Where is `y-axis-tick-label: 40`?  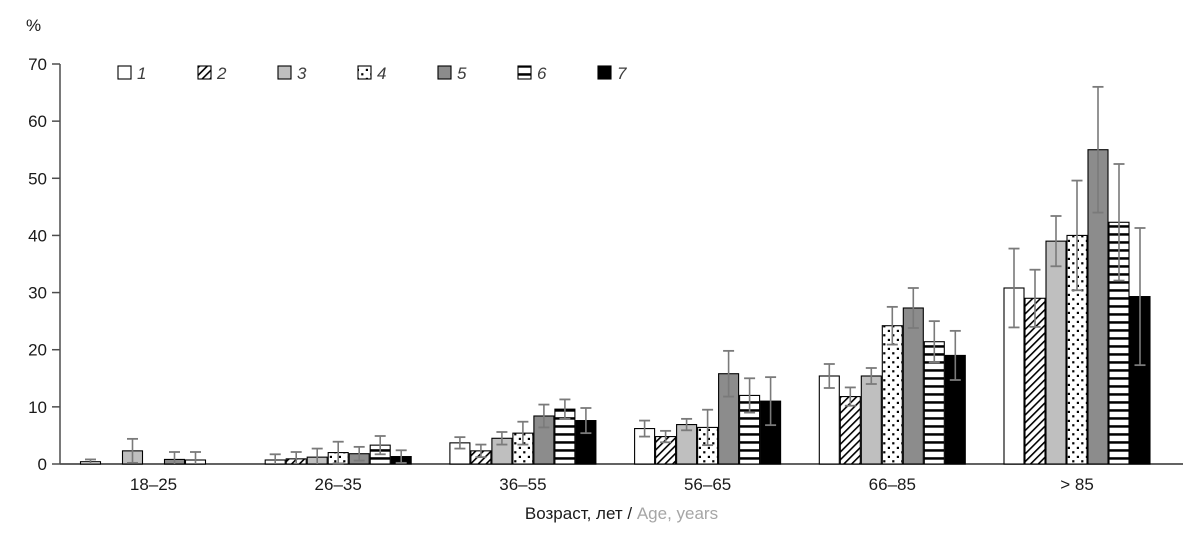
y-axis-tick-label: 40 is located at coordinates (37, 235).